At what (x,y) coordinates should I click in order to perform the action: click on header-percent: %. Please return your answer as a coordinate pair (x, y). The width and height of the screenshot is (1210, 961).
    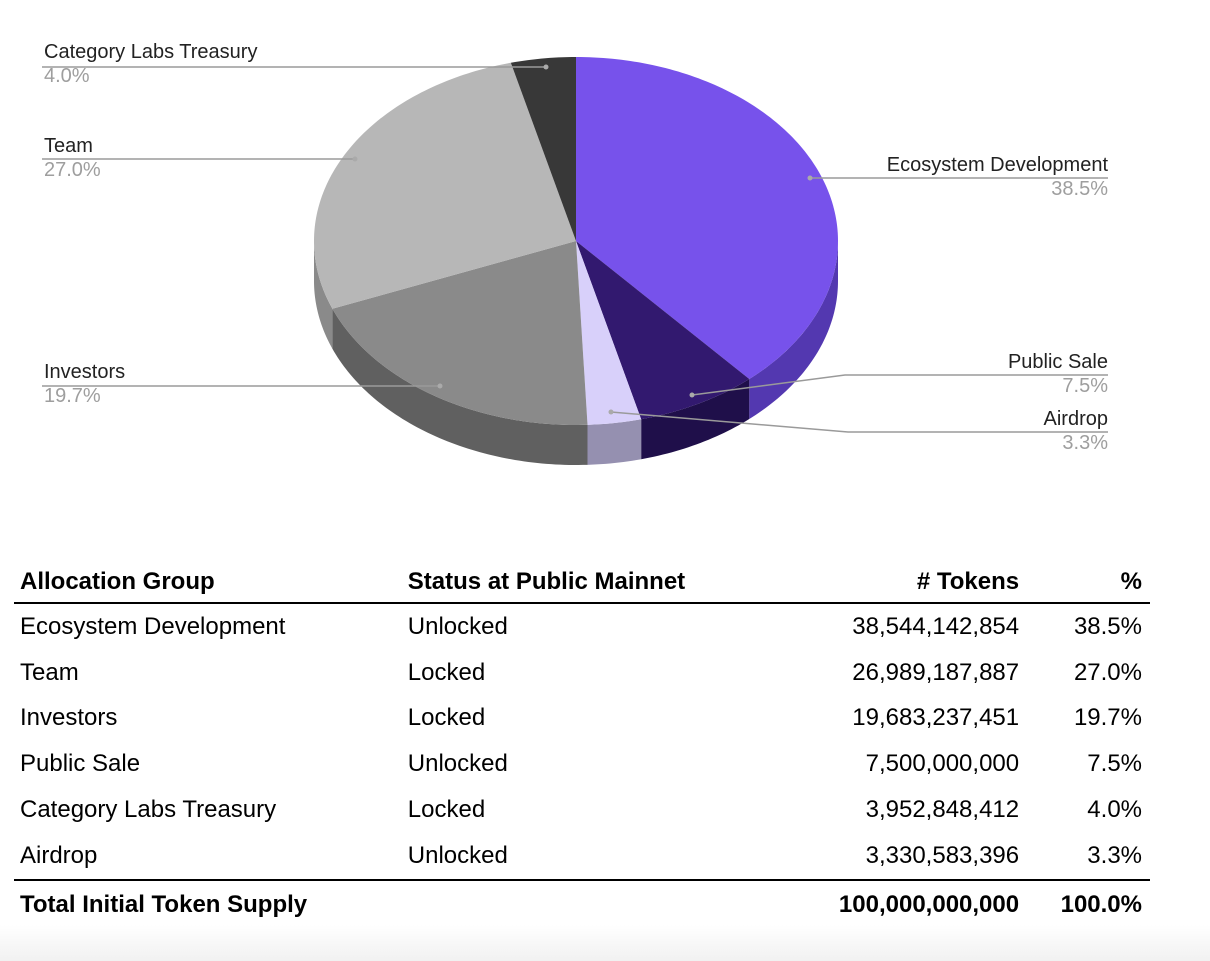
    Looking at the image, I should click on (1088, 583).